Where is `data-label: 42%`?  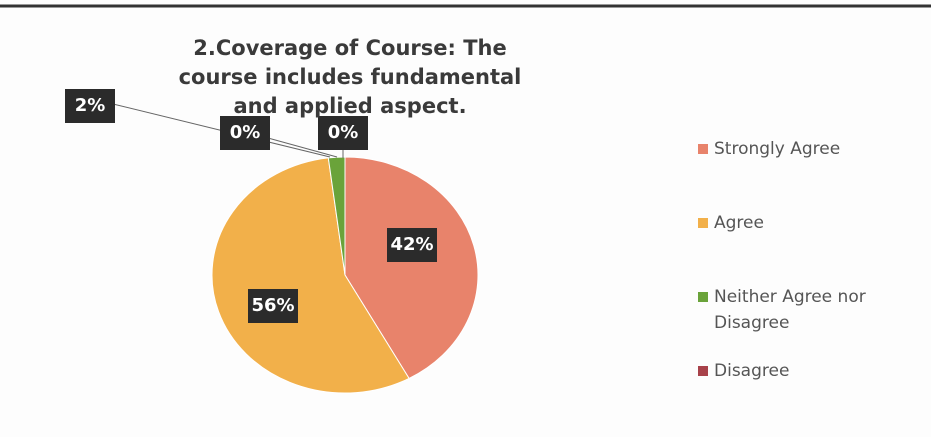 data-label: 42% is located at coordinates (411, 244).